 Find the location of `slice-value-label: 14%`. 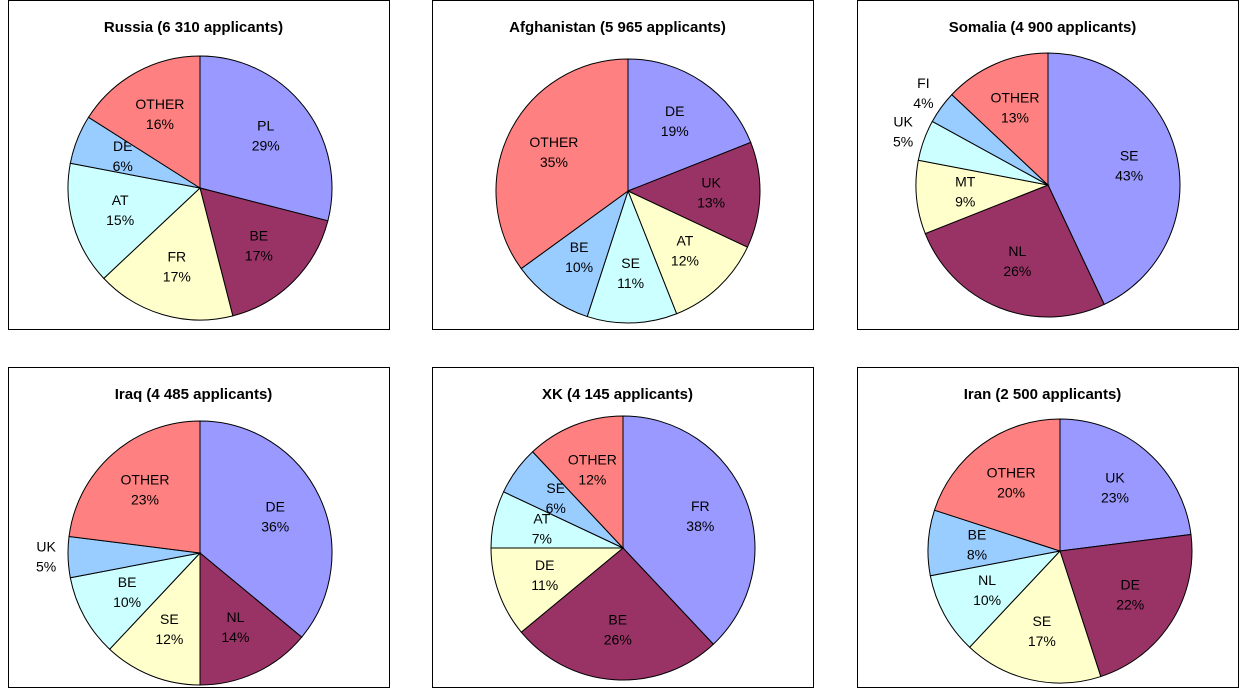

slice-value-label: 14% is located at coordinates (235, 637).